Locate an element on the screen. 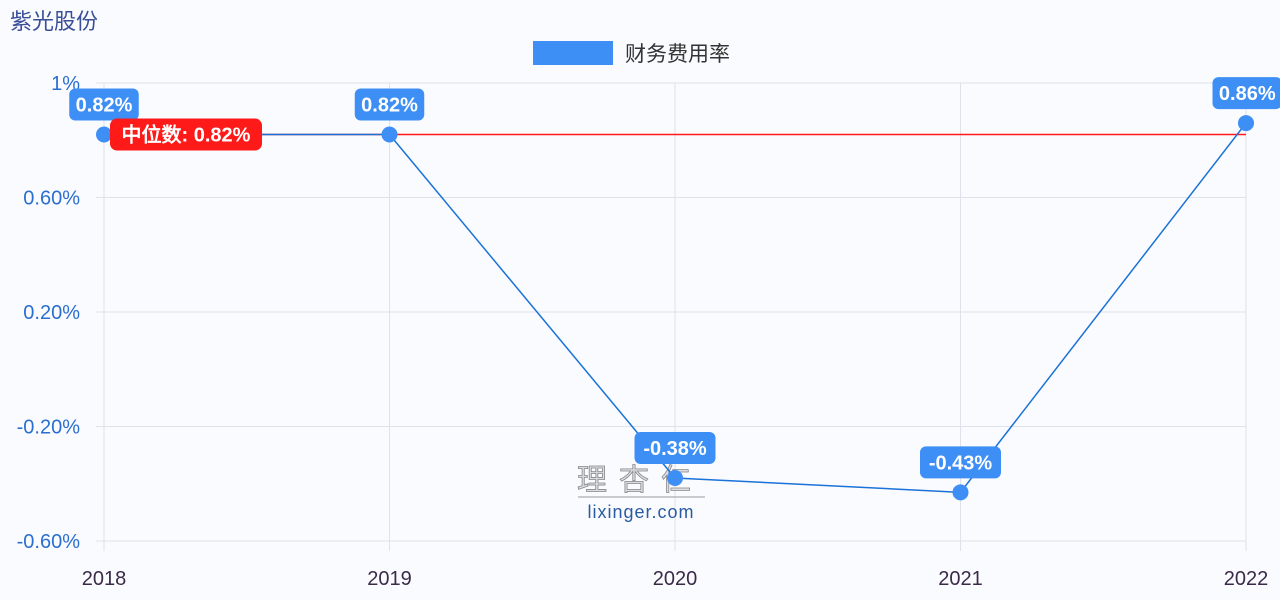 The image size is (1280, 600). data-label: -0.38% is located at coordinates (675, 449).